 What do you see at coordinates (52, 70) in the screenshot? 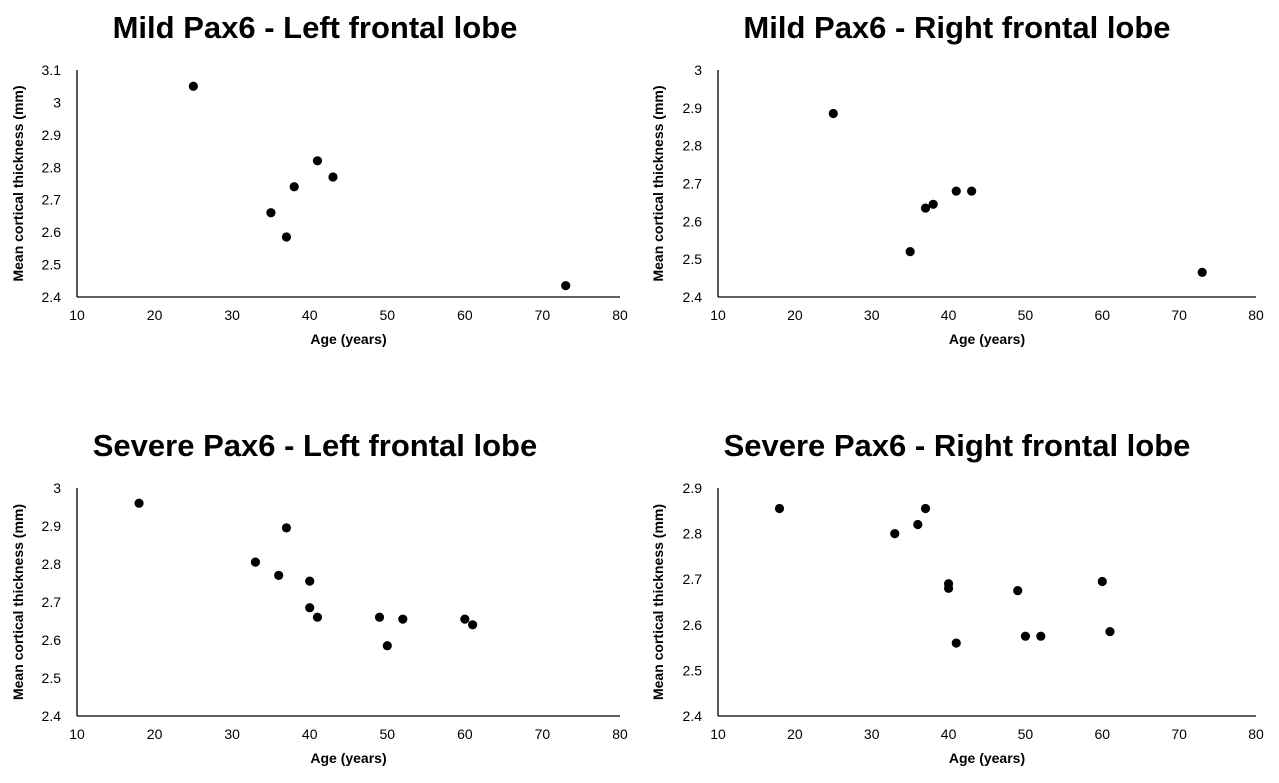
I see `y-tick-label: 3.1` at bounding box center [52, 70].